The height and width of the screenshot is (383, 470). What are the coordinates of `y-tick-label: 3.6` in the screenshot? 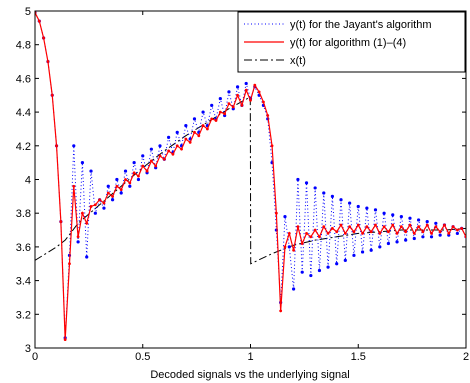 It's located at (23, 248).